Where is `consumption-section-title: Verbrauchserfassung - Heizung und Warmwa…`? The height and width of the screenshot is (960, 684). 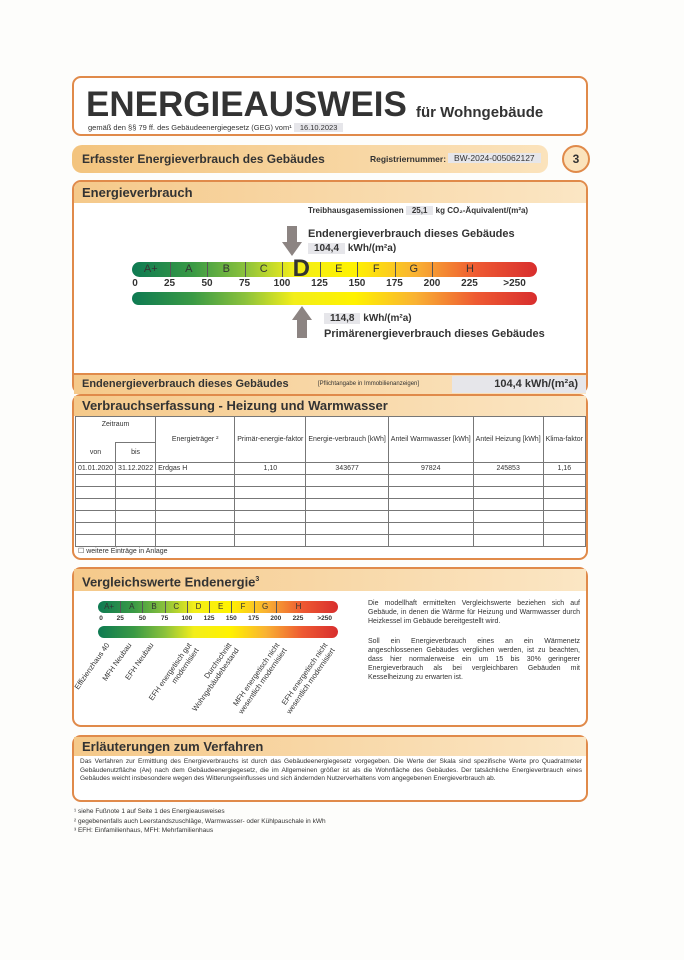
consumption-section-title: Verbrauchserfassung - Heizung und Warmwa… is located at coordinates (330, 406).